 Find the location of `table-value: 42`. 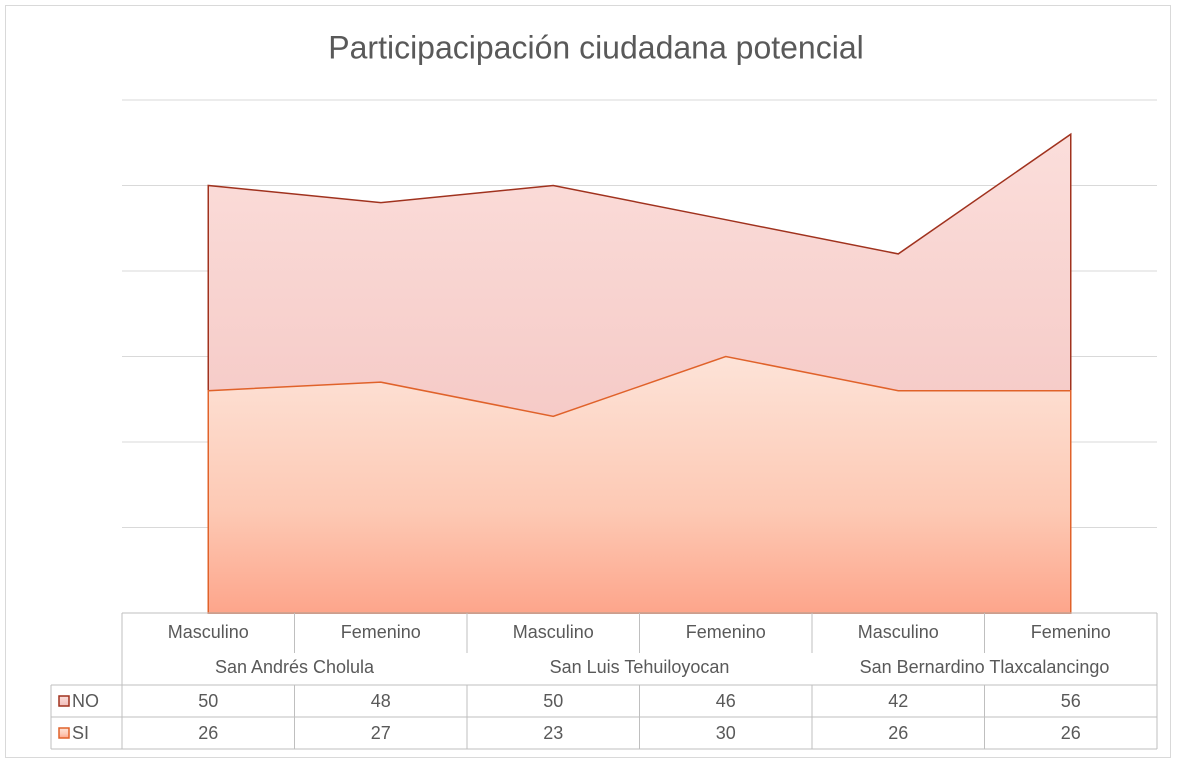

table-value: 42 is located at coordinates (898, 701).